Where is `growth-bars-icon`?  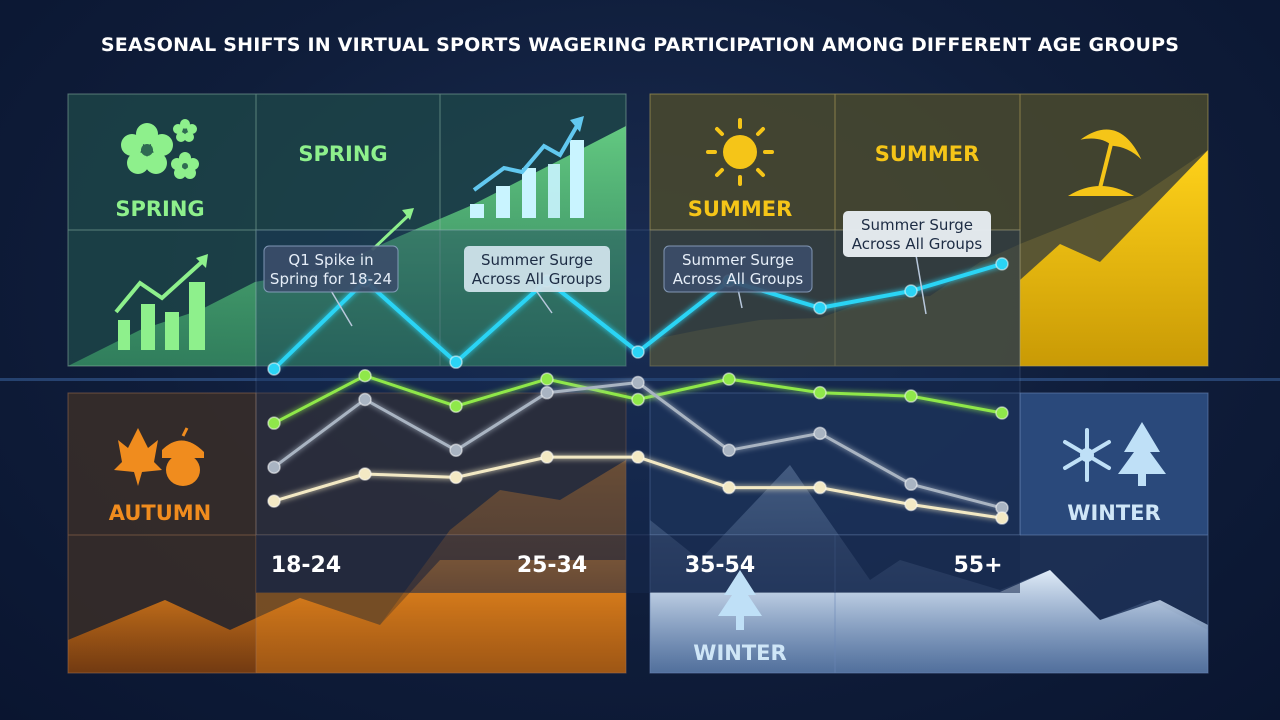 growth-bars-icon is located at coordinates (161, 302).